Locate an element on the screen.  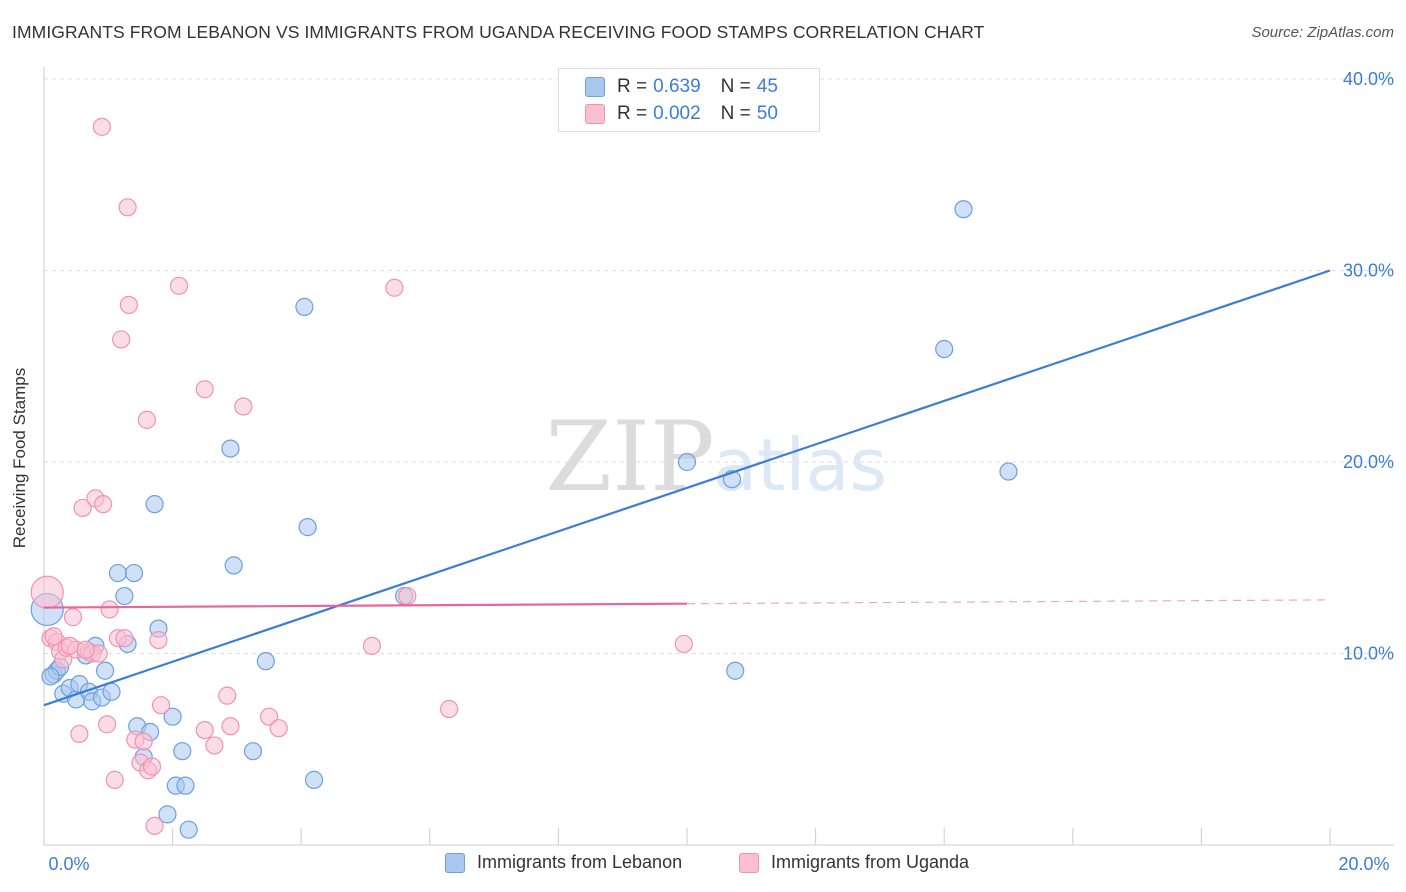
correlation-legend: R = 0.639 N = 45 R = 0.002 N = 50 is located at coordinates (689, 100).